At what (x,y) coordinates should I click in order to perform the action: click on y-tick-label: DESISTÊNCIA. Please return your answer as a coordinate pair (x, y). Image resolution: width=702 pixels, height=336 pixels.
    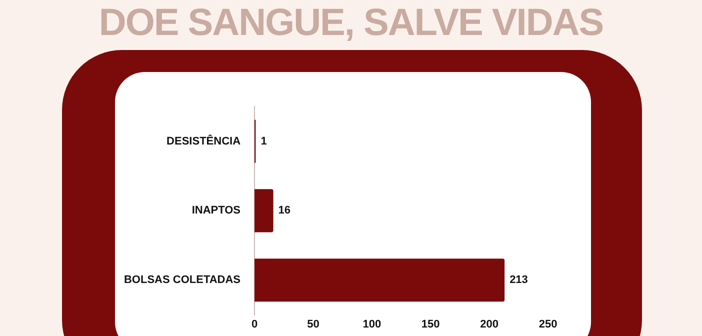
    Looking at the image, I should click on (203, 141).